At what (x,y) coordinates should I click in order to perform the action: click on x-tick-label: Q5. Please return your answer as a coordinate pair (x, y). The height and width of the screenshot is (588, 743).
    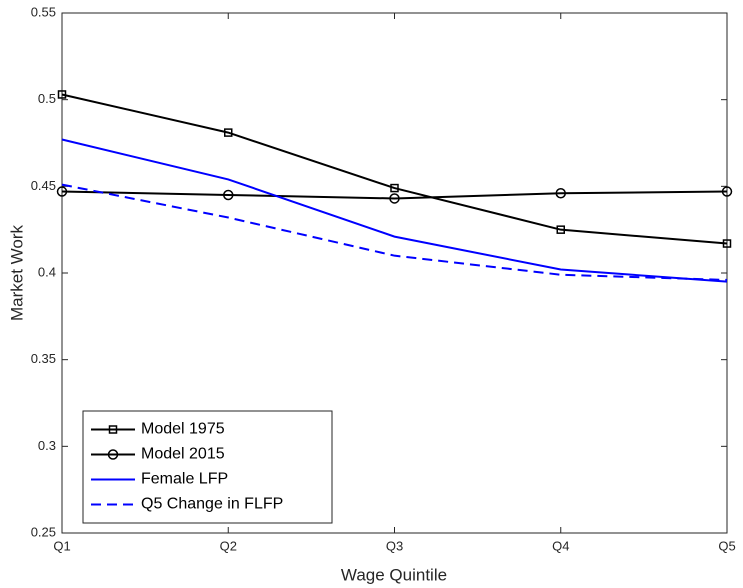
    Looking at the image, I should click on (726, 545).